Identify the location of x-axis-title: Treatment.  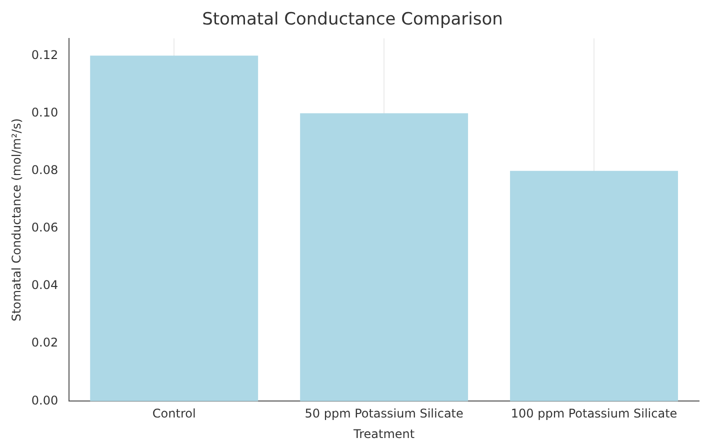
(383, 433).